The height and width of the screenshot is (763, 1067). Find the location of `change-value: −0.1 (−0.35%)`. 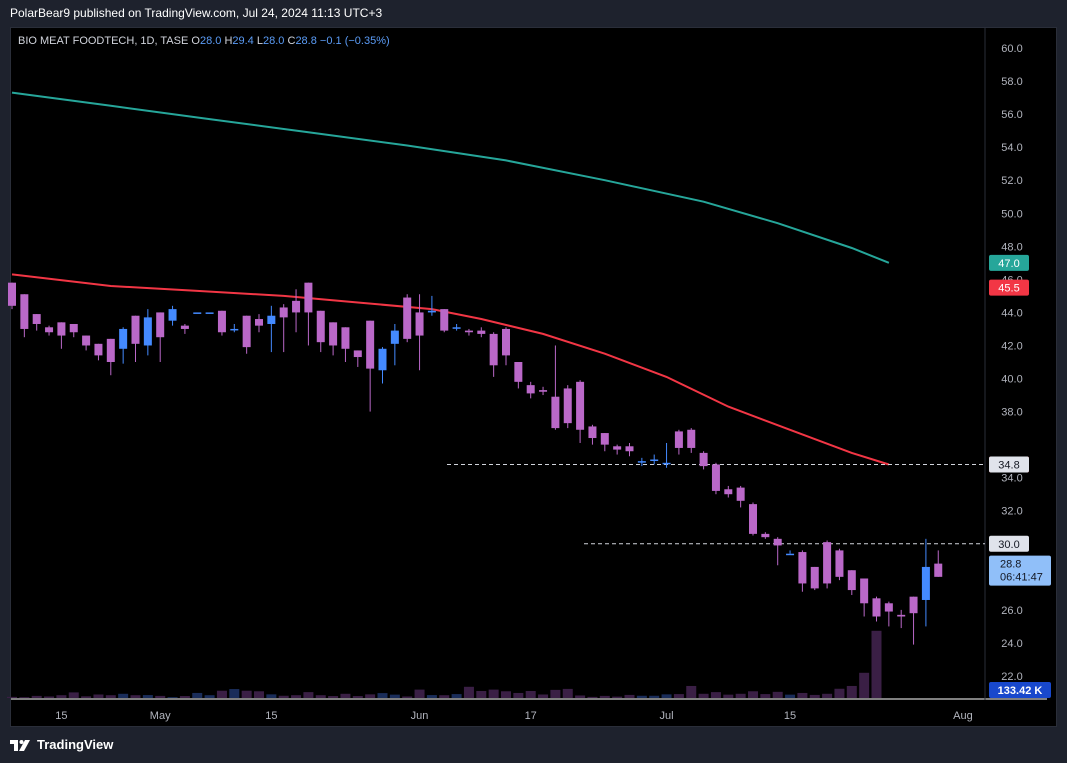

change-value: −0.1 (−0.35%) is located at coordinates (354, 41).